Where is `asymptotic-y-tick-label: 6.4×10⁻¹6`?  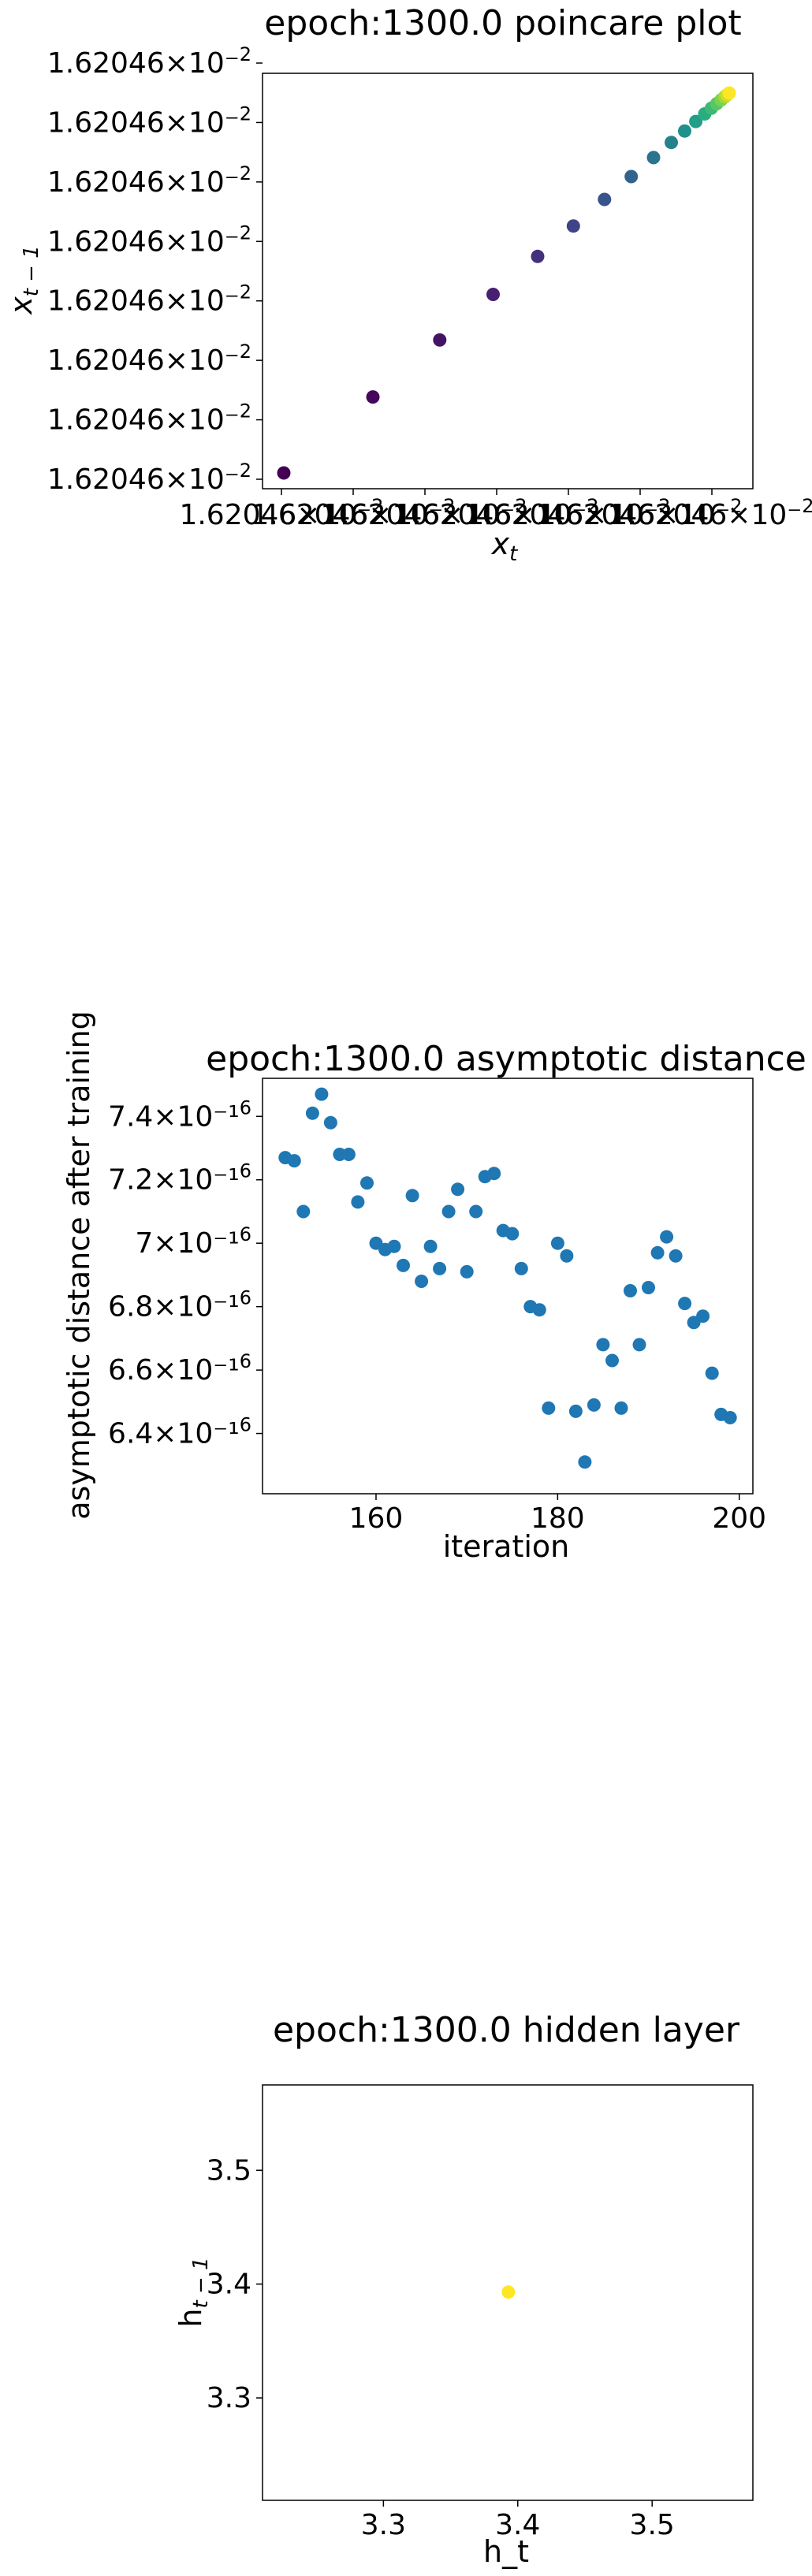 asymptotic-y-tick-label: 6.4×10⁻¹6 is located at coordinates (179, 1432).